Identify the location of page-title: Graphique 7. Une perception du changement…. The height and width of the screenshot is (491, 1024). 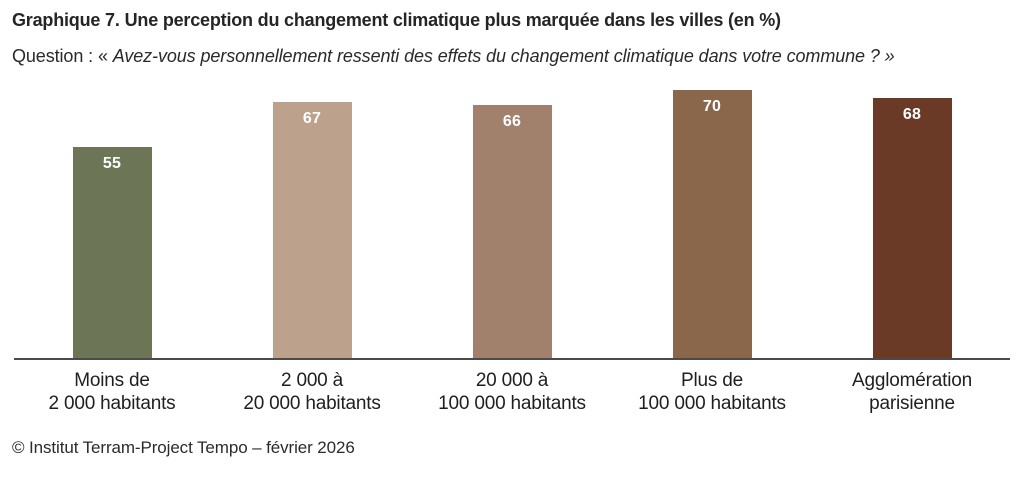
(512, 21).